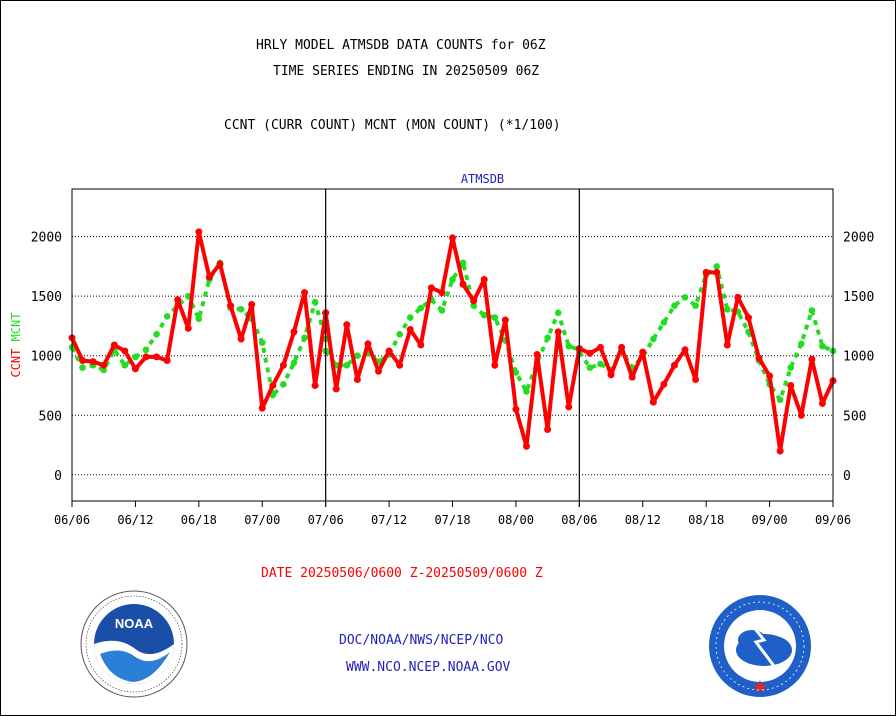 This screenshot has height=716, width=896. What do you see at coordinates (326, 520) in the screenshot?
I see `x-tick-label: 07/06` at bounding box center [326, 520].